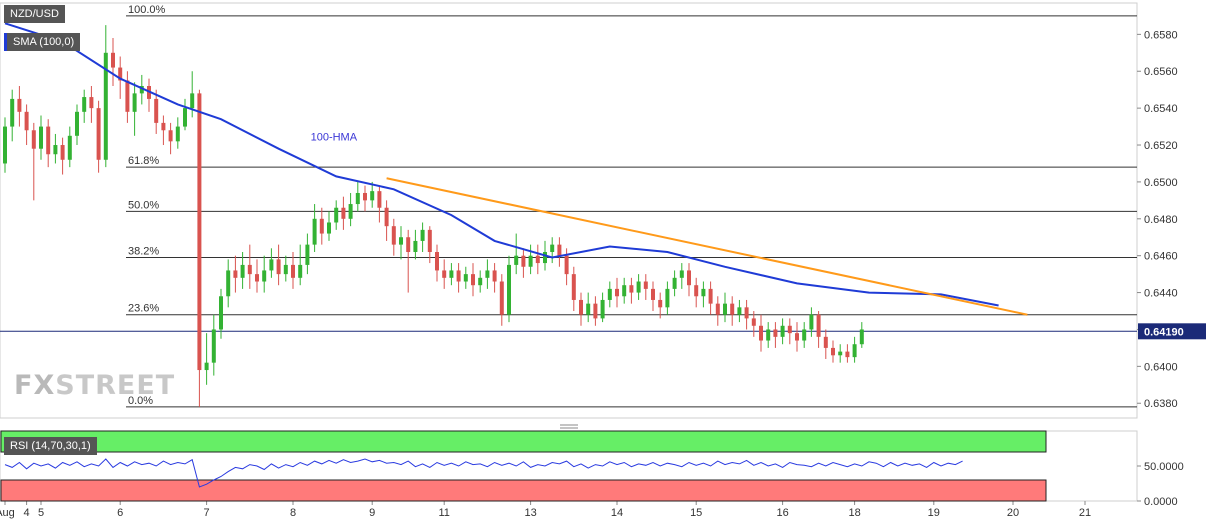 This screenshot has height=526, width=1207. What do you see at coordinates (143, 161) in the screenshot?
I see `fib-label: 61.8%` at bounding box center [143, 161].